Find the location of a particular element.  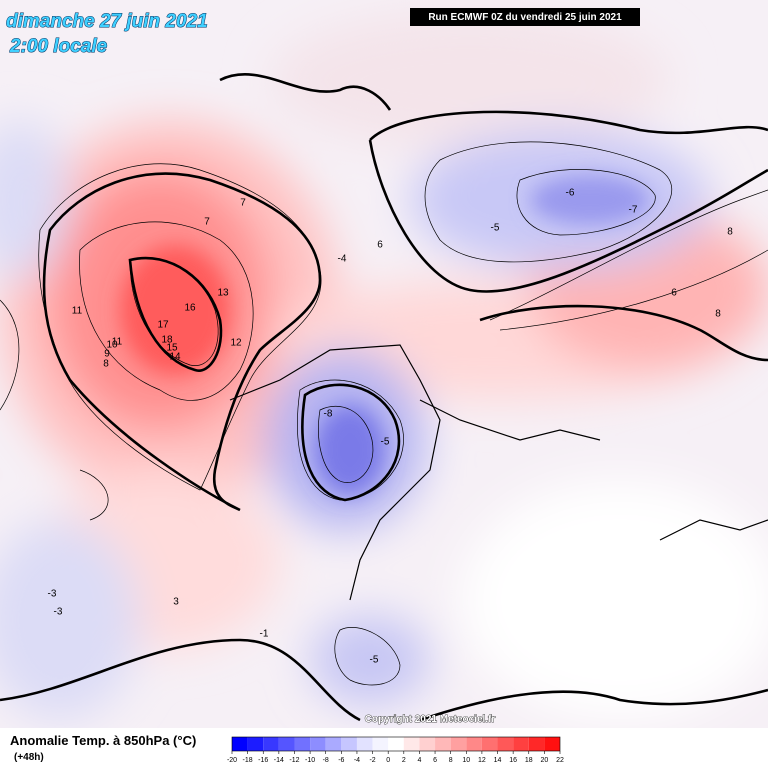

contour-label: -4 is located at coordinates (342, 259).